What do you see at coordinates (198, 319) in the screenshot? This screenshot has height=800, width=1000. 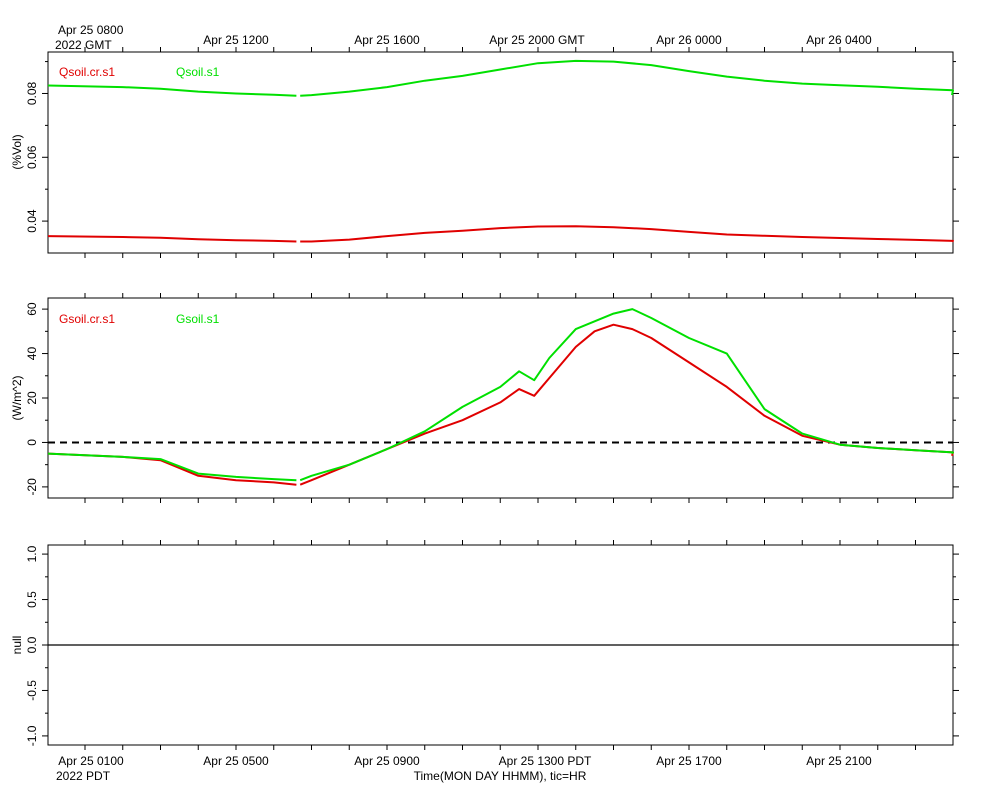 I see `legend-gsoil: Gsoil.s1` at bounding box center [198, 319].